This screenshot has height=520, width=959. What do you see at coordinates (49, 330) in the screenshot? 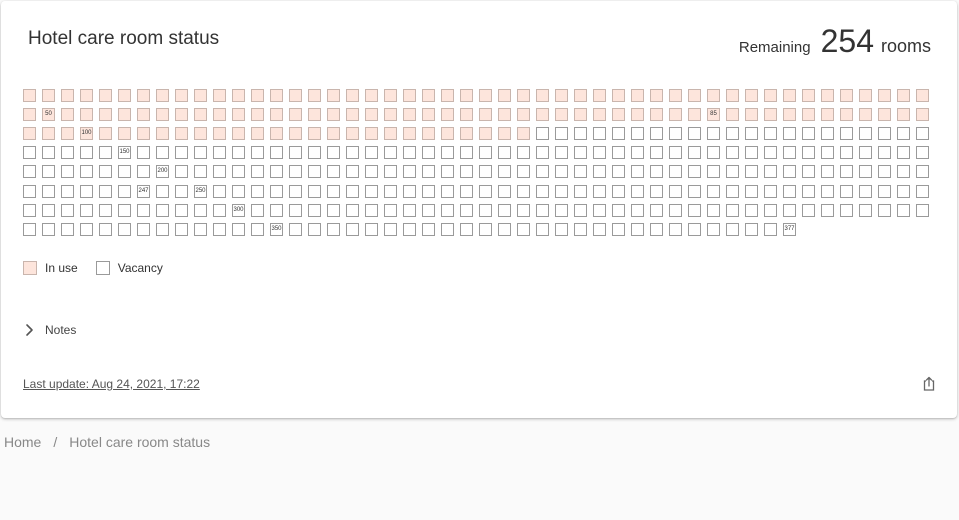
I see `notes-expander: Notes` at bounding box center [49, 330].